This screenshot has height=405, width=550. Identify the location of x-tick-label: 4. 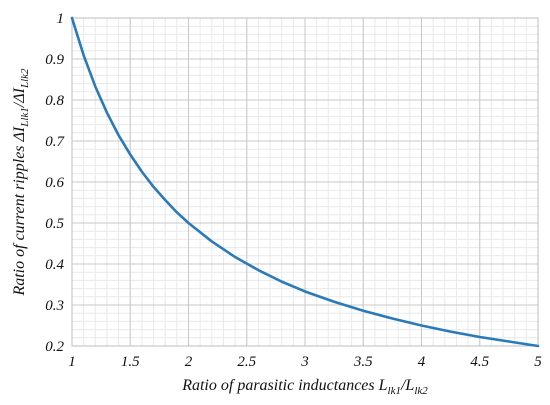
(422, 362).